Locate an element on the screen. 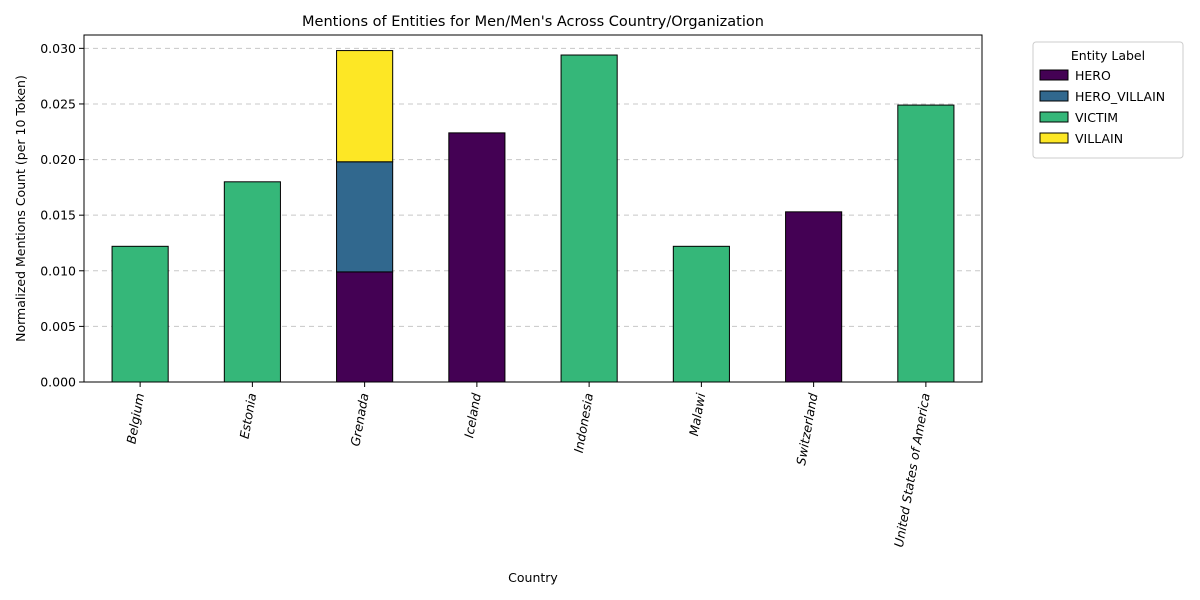 This screenshot has height=600, width=1200. y-tick-label: 0.025 is located at coordinates (58, 103).